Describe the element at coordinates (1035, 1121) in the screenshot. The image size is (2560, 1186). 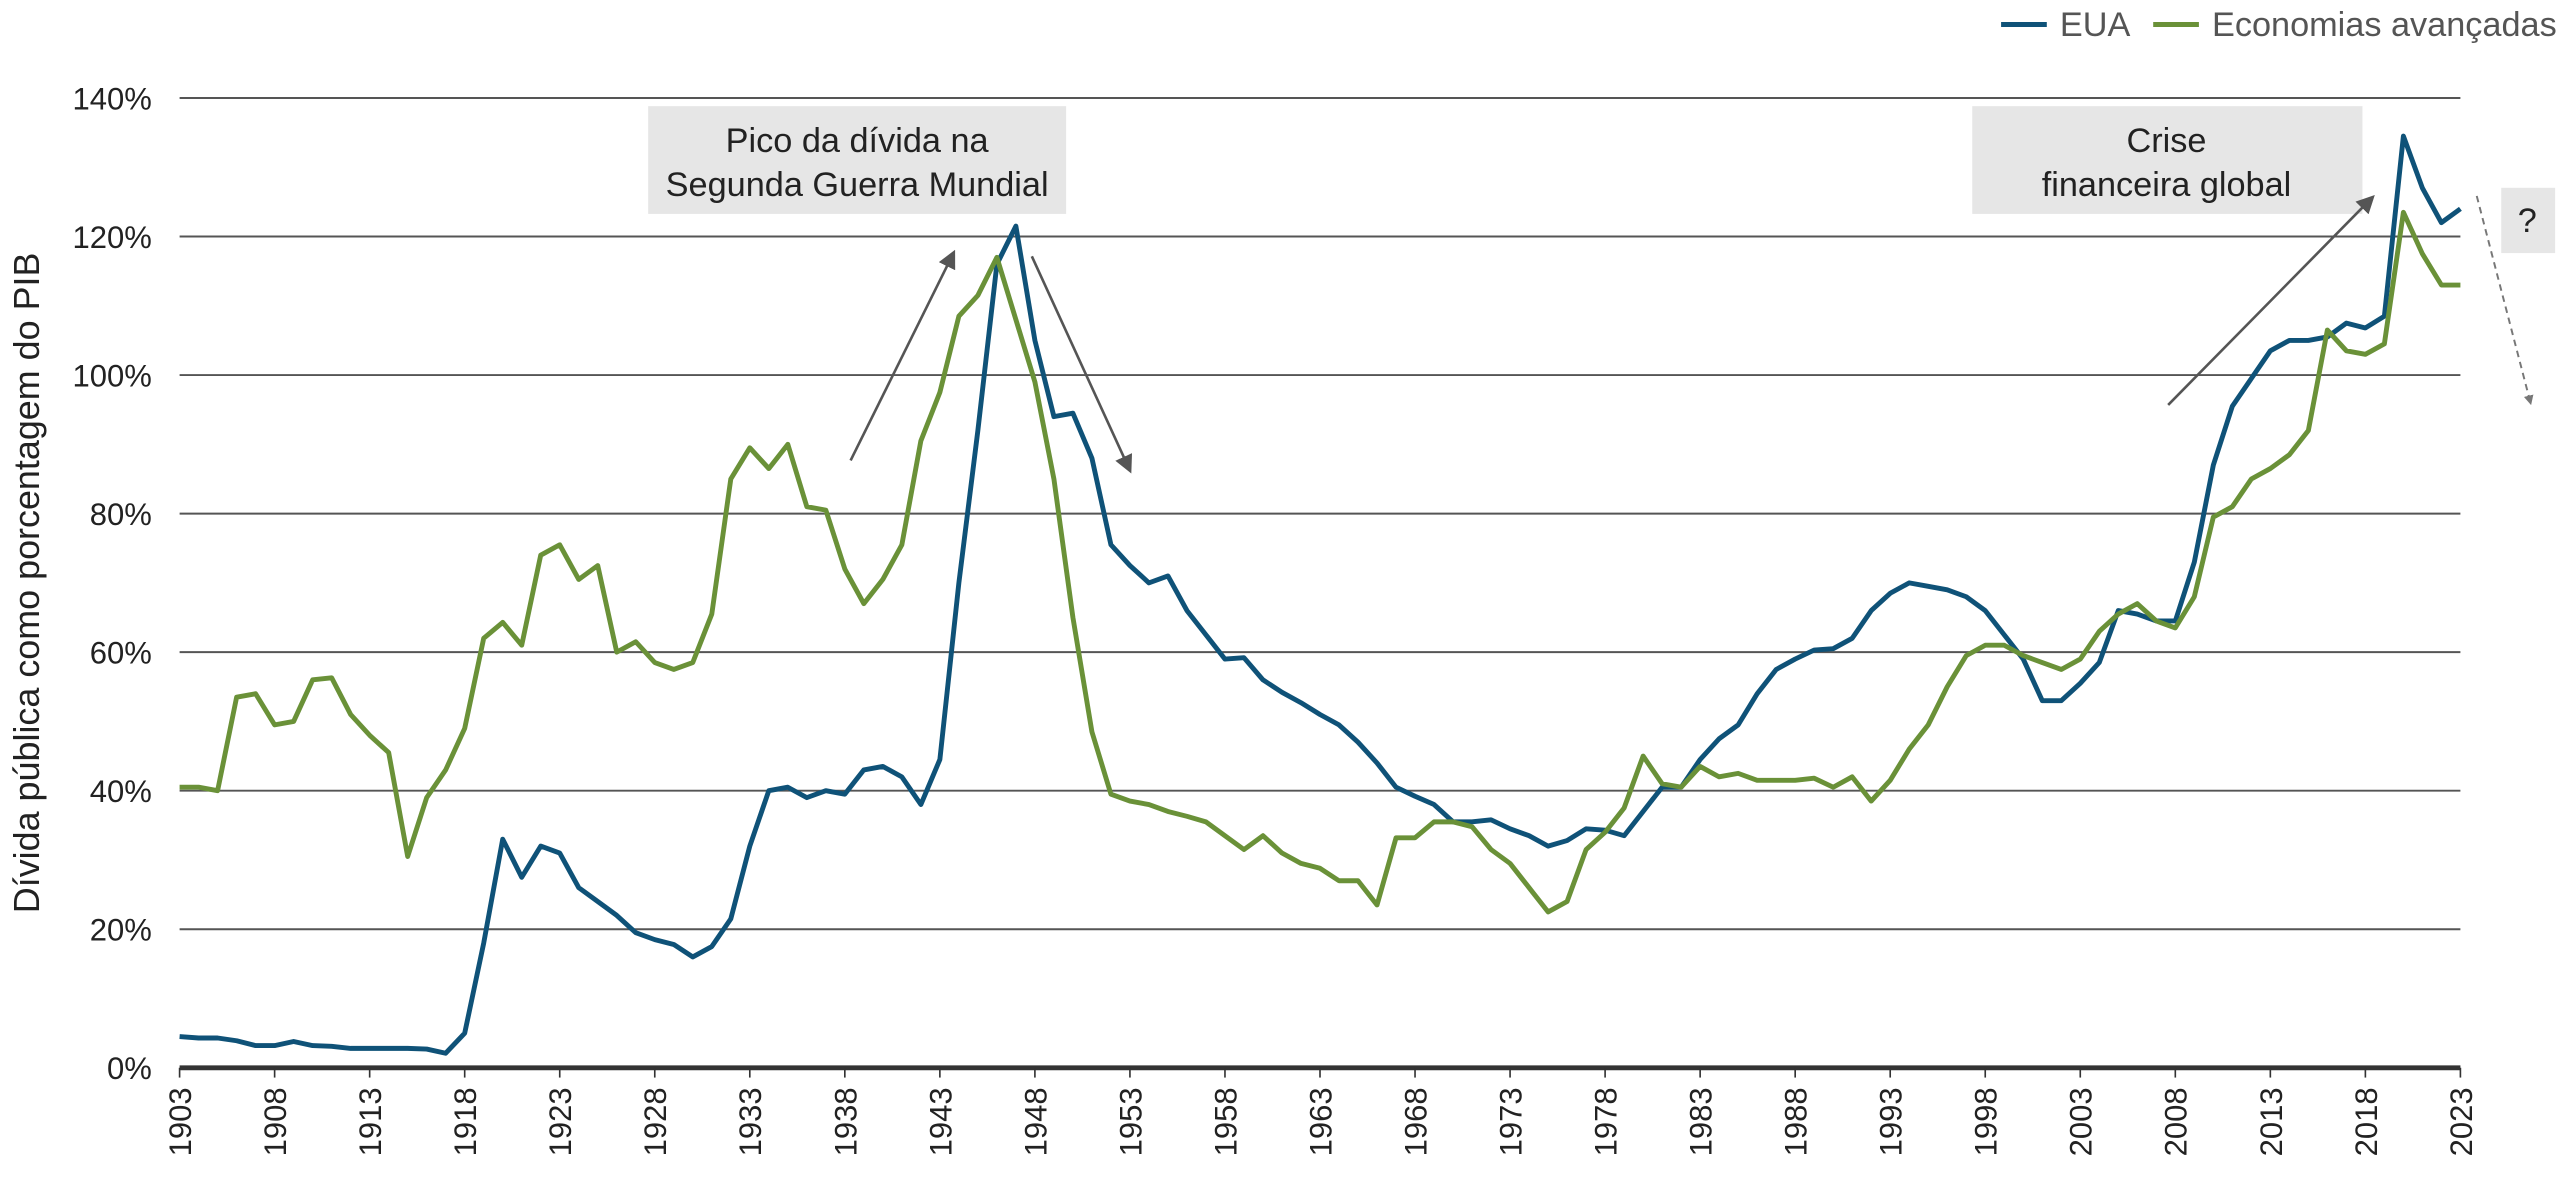
I see `x-tick-label: 1948` at that location.